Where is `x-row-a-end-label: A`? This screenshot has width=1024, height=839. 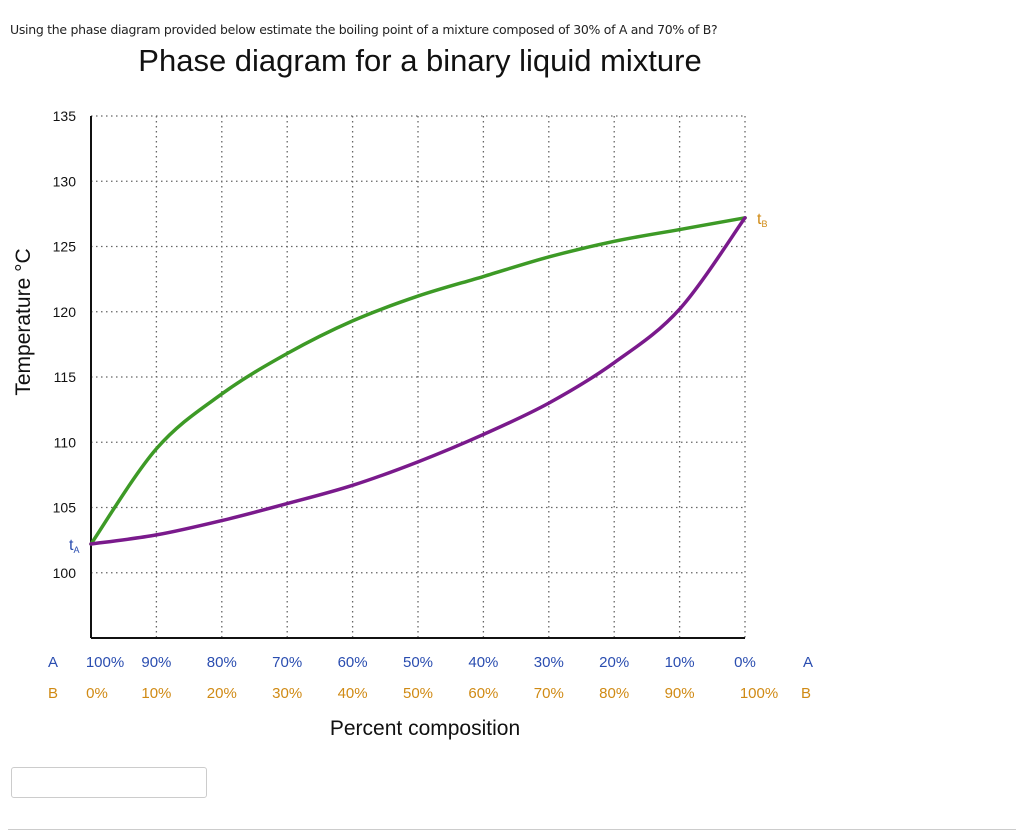
x-row-a-end-label: A is located at coordinates (808, 662).